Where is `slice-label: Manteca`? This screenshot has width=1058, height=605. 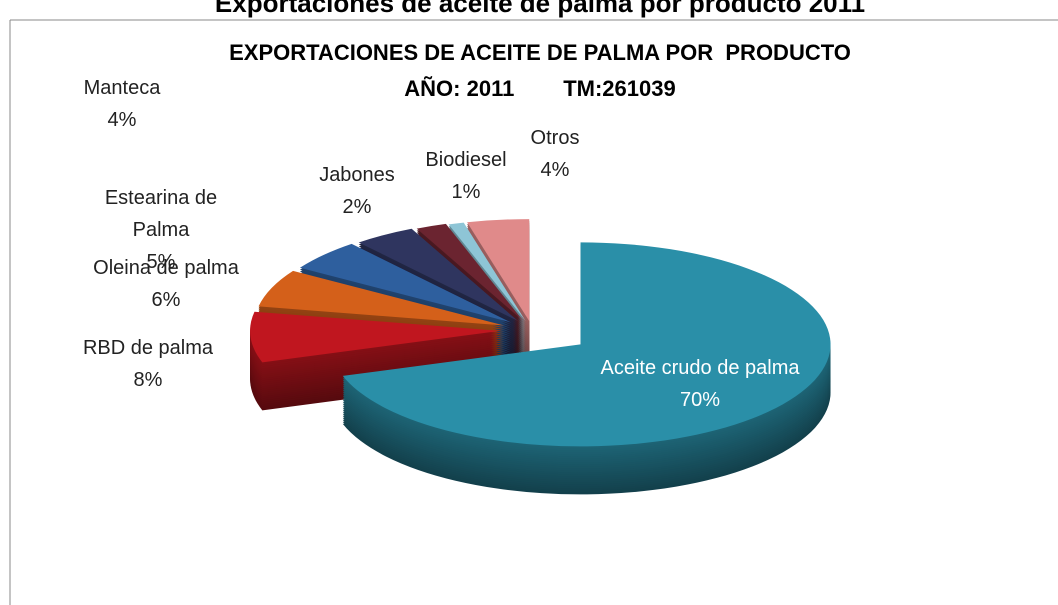
slice-label: Manteca is located at coordinates (122, 88).